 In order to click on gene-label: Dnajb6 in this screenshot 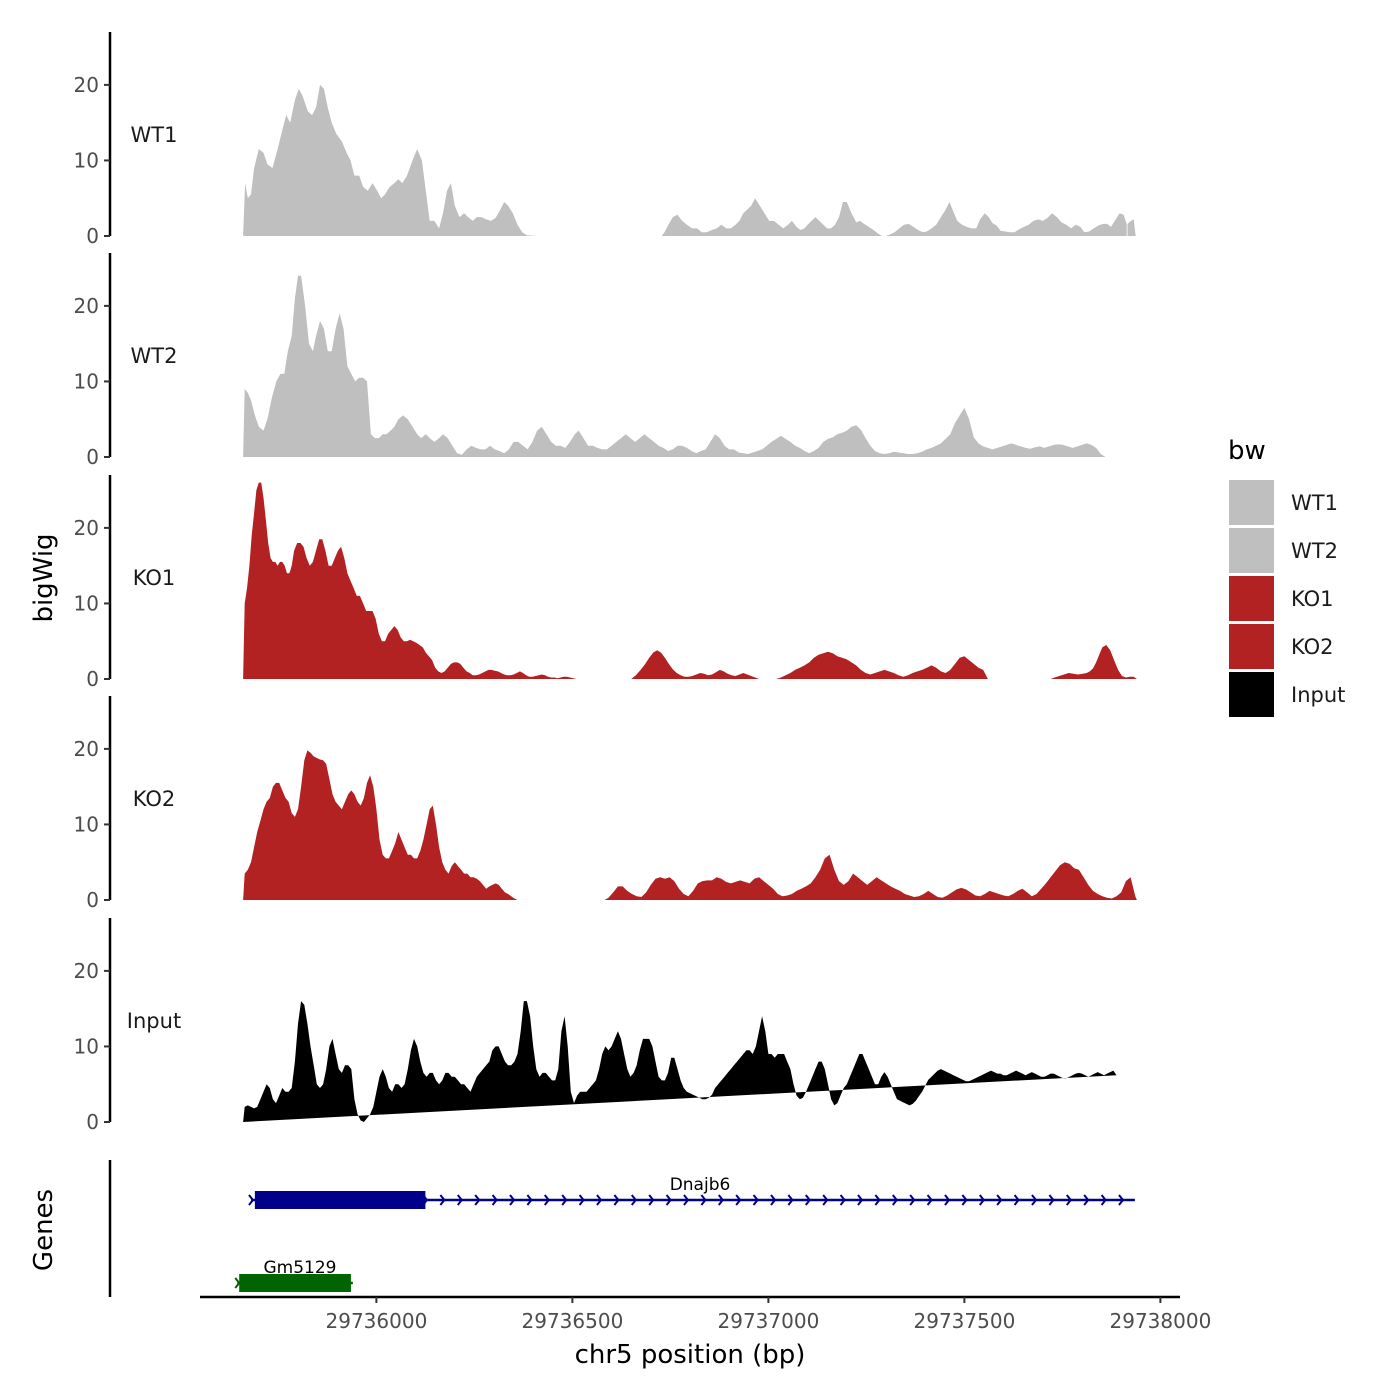, I will do `click(700, 1185)`.